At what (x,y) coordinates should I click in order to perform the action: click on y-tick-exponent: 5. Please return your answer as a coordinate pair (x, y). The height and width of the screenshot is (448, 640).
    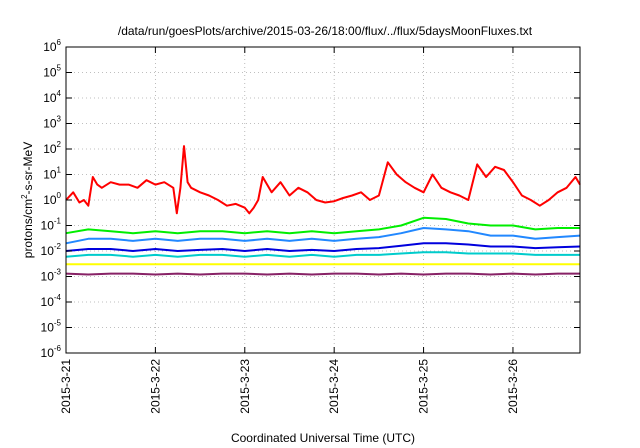
    Looking at the image, I should click on (59, 68).